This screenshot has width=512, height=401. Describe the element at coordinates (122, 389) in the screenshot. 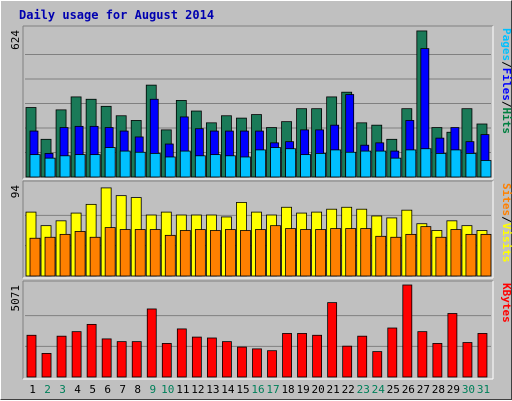

I see `x-tick-label: 7` at that location.